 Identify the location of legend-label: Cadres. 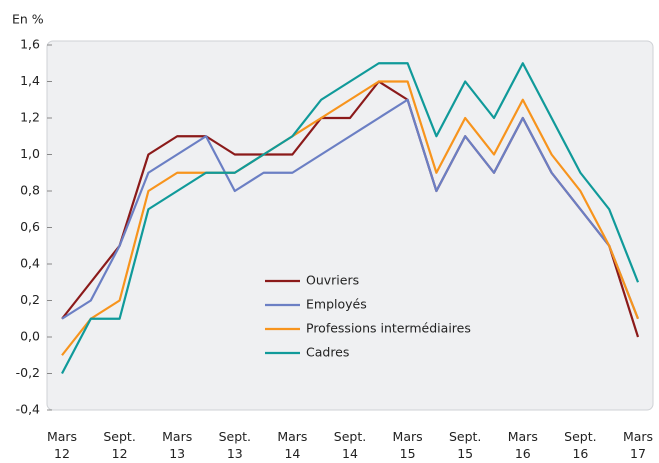
(327, 352).